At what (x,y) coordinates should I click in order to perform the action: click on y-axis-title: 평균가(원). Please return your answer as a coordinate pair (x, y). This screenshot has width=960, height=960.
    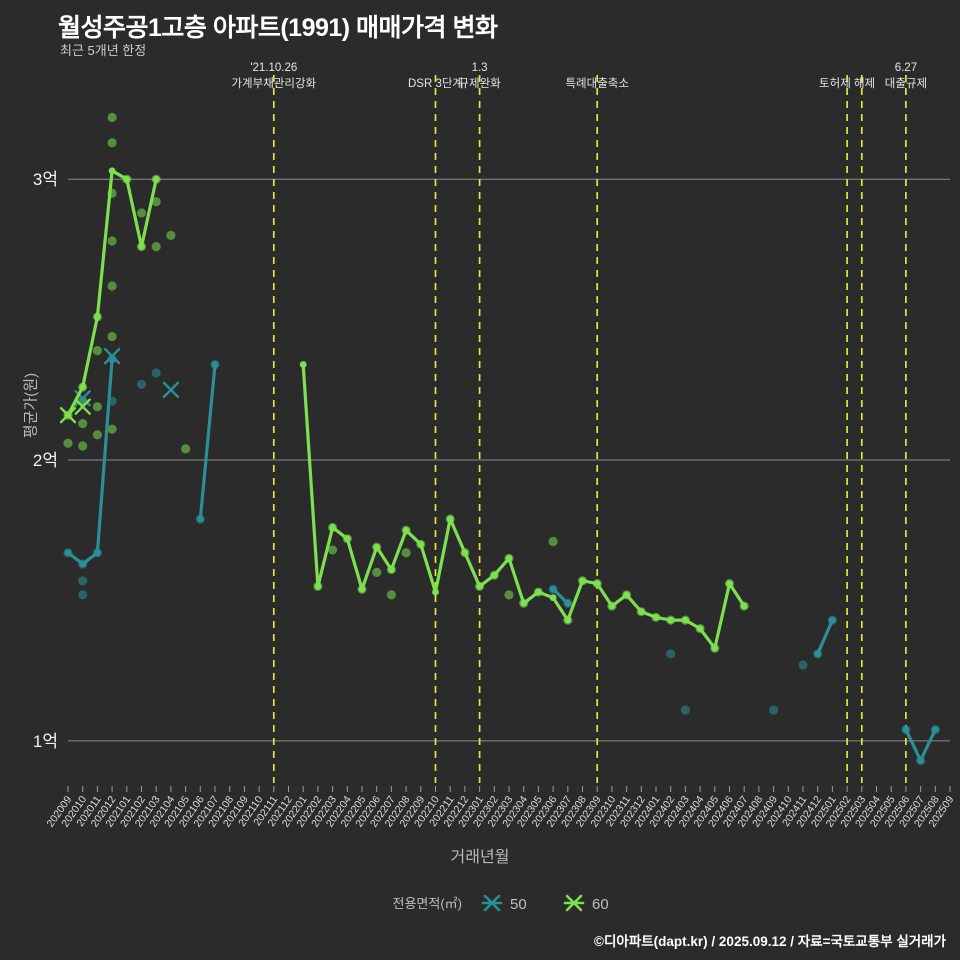
    Looking at the image, I should click on (31, 405).